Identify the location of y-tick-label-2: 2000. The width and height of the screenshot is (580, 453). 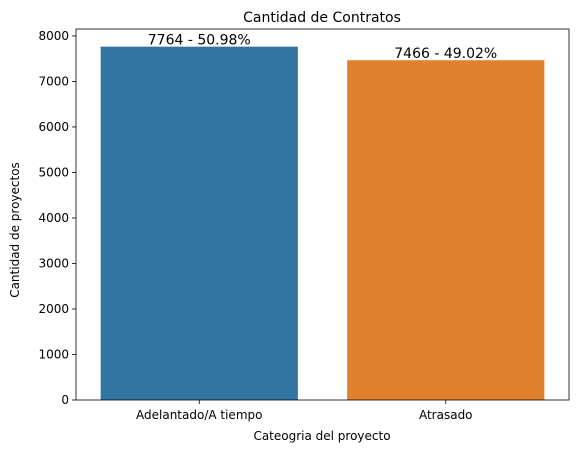
(53, 309).